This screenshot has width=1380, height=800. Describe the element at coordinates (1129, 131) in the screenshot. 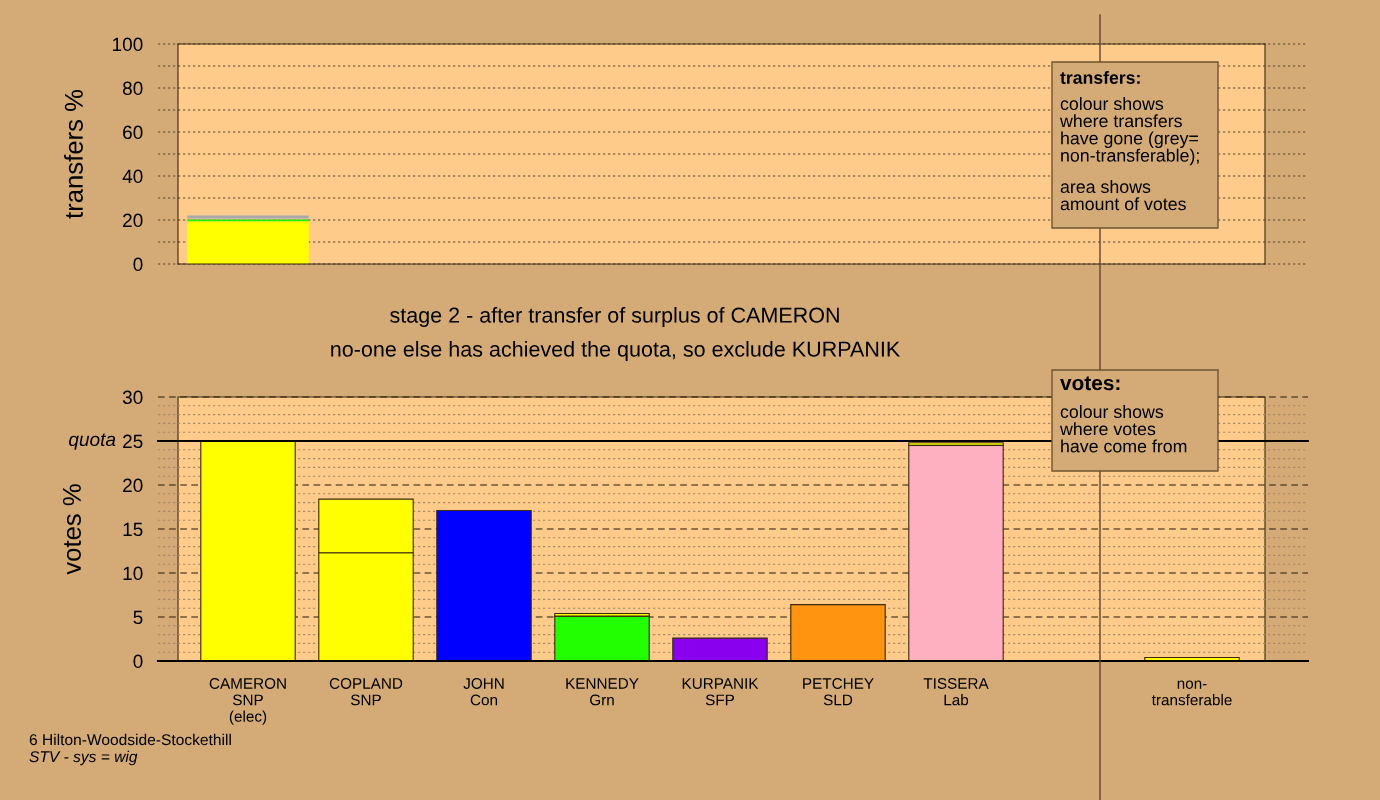

I see `annotation: colour shows where transfers have gone (grey= non-transferable);` at that location.